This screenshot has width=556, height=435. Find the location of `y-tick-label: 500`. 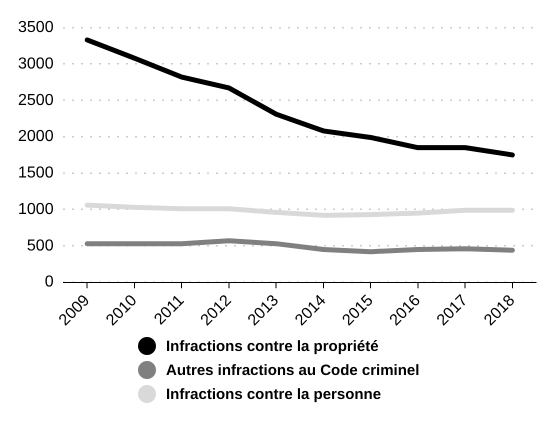

y-tick-label: 500 is located at coordinates (40, 245).